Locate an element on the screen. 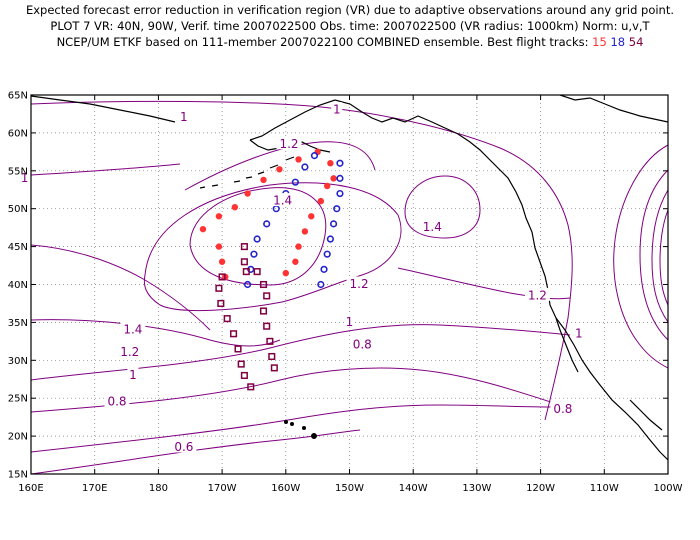 Image resolution: width=700 pixels, height=540 pixels. contour-1-2-ring is located at coordinates (272, 247).